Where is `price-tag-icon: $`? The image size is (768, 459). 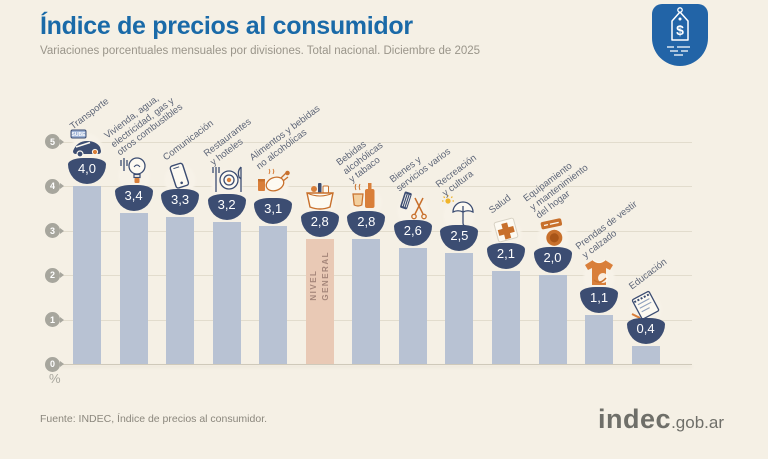 price-tag-icon: $ is located at coordinates (680, 35).